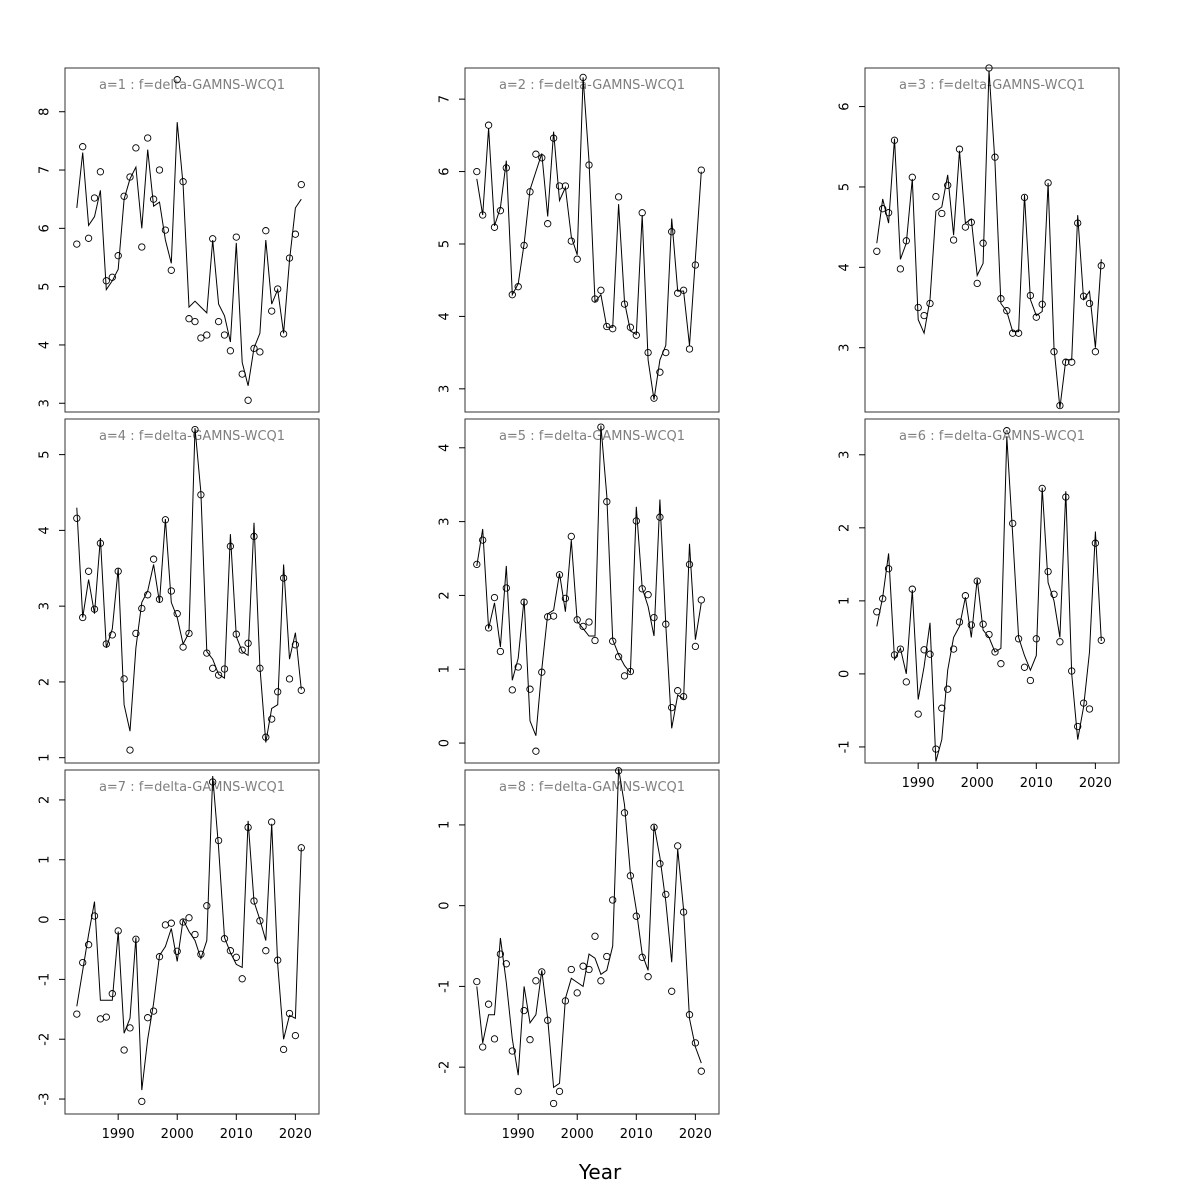 This screenshot has width=1200, height=1200. I want to click on y-tick-label: -2, so click(45, 1039).